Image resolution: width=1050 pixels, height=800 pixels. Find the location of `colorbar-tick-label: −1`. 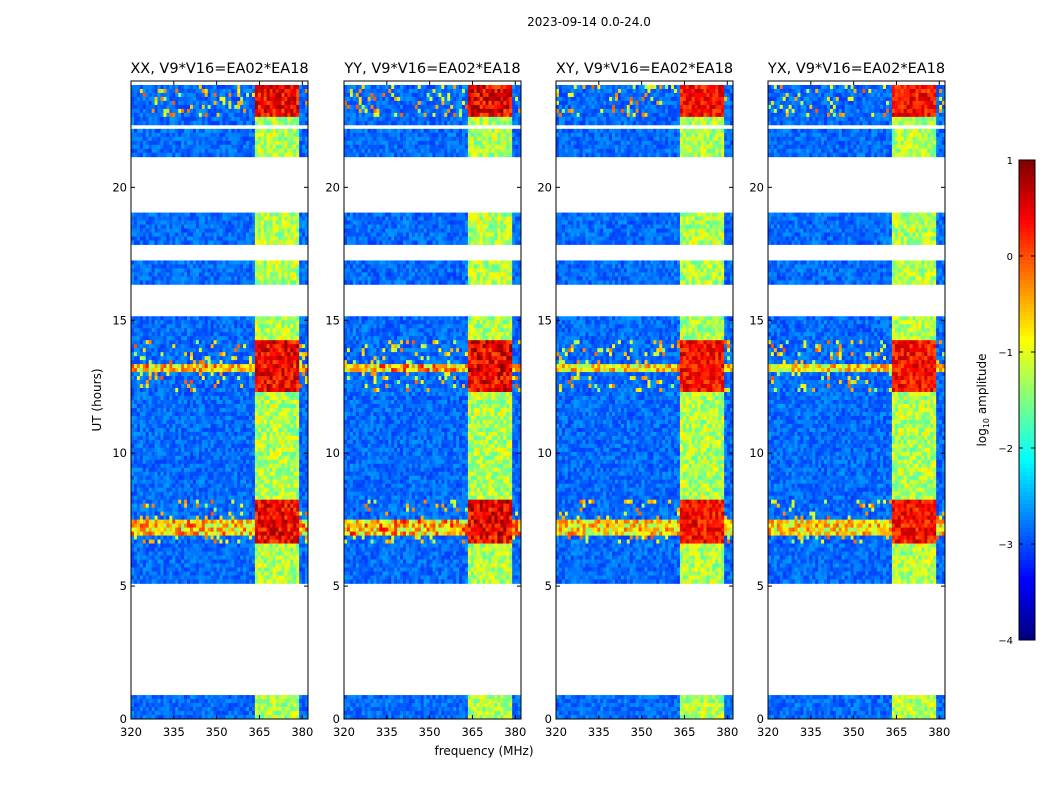

colorbar-tick-label: −1 is located at coordinates (1005, 353).